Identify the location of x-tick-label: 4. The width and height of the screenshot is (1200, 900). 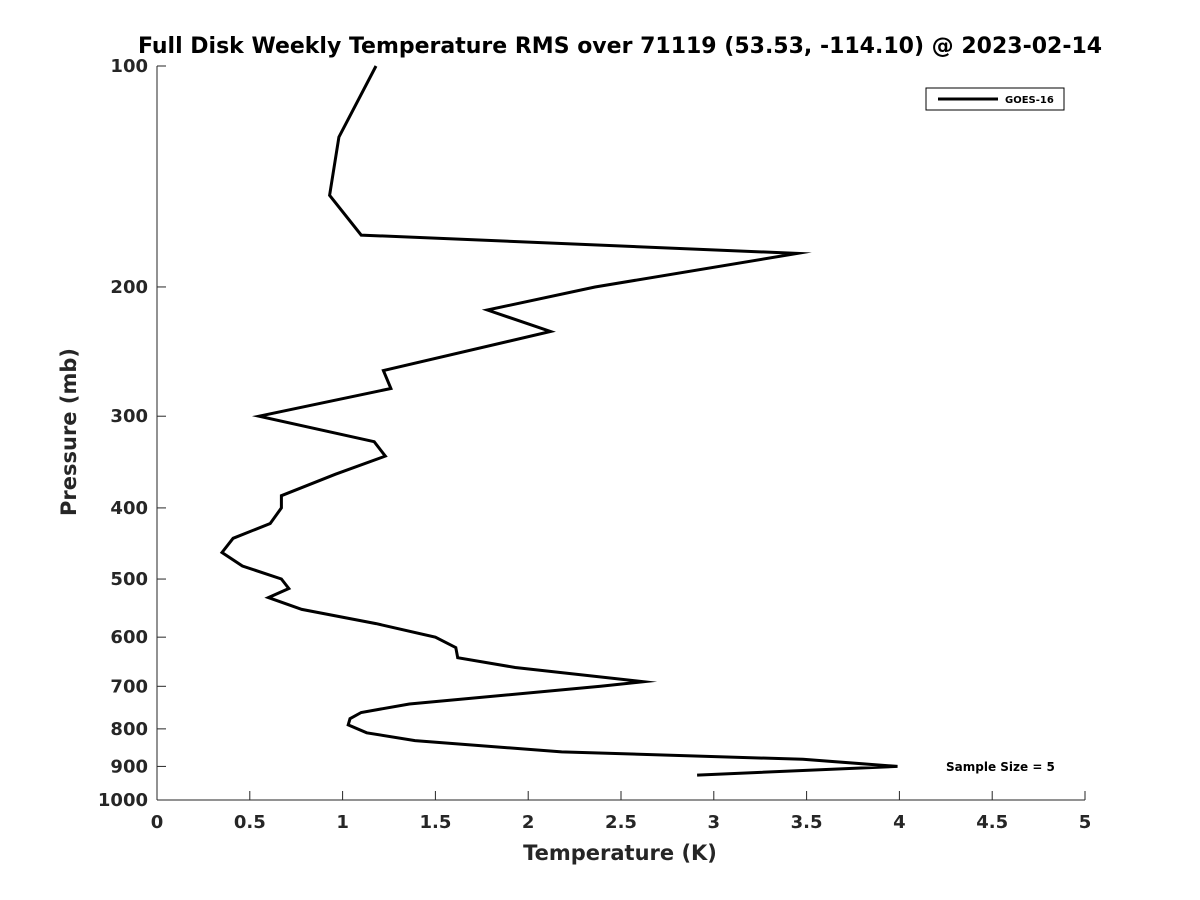
(899, 822).